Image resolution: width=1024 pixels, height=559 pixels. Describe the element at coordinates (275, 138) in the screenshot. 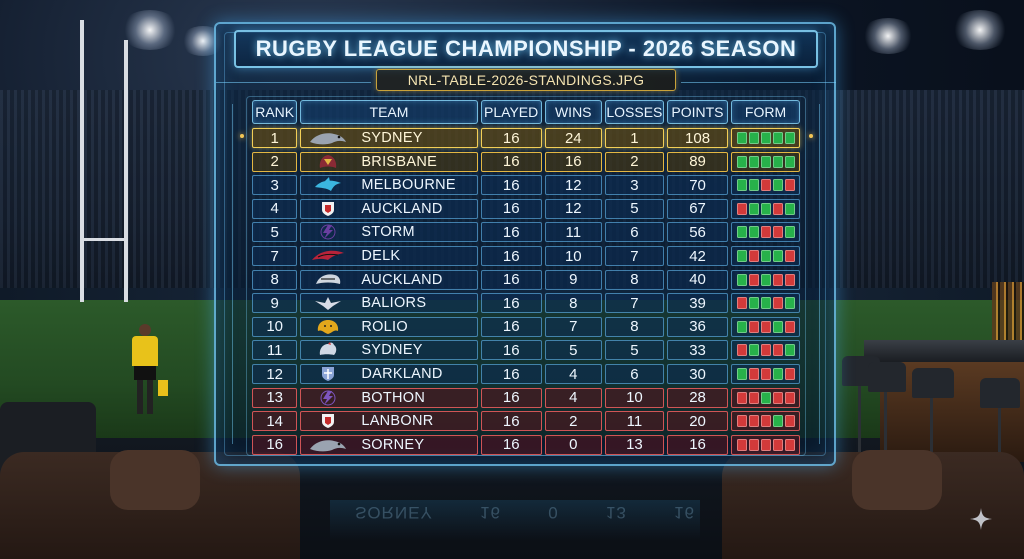

I see `rank-cell: 1` at that location.